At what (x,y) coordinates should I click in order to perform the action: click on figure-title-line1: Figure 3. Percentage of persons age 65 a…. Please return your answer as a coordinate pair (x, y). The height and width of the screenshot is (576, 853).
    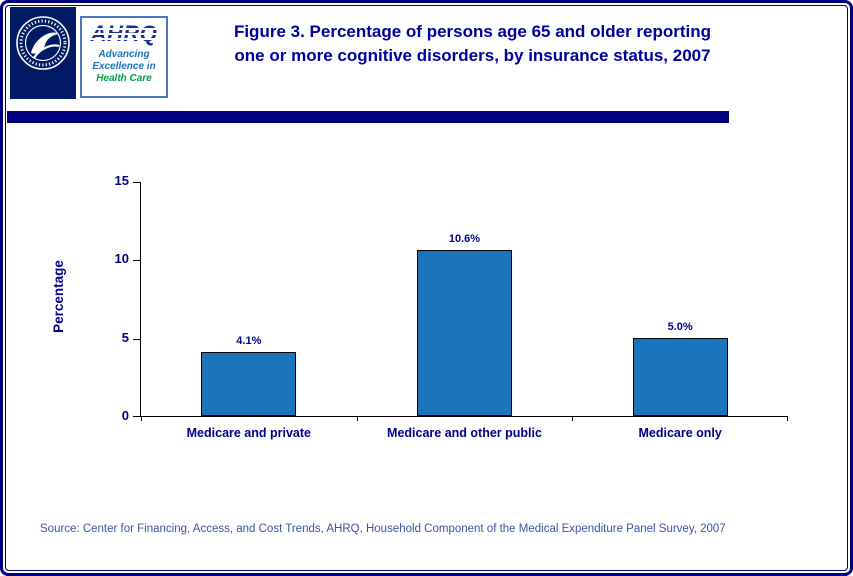
    Looking at the image, I should click on (472, 32).